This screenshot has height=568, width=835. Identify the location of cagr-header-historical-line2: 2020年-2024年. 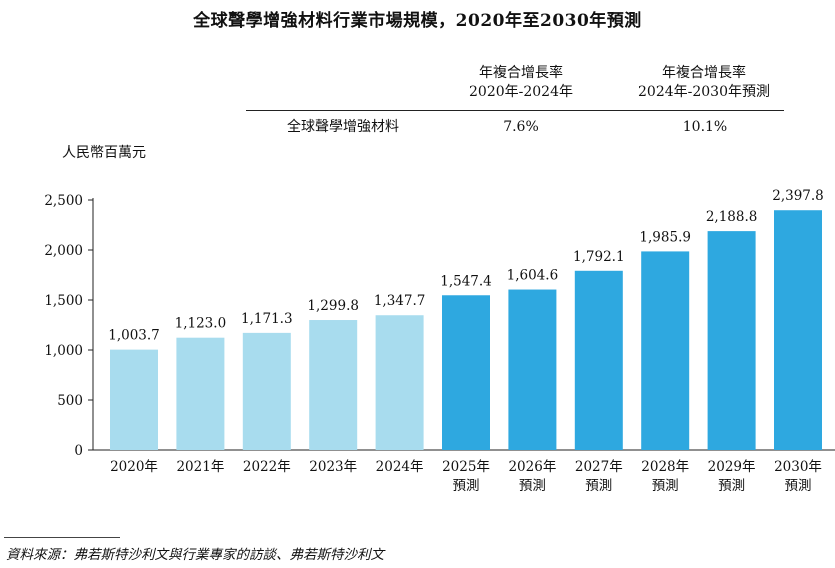
(521, 92).